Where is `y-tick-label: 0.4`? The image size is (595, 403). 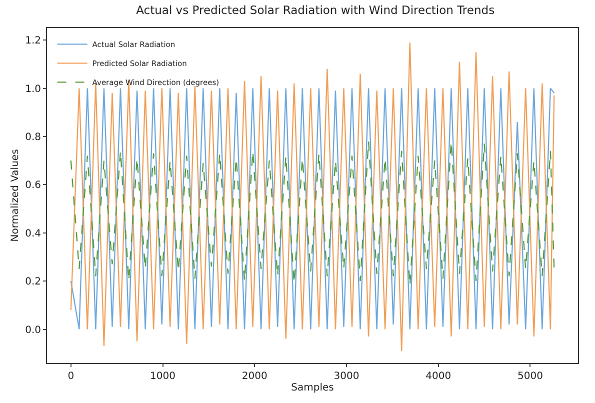 y-tick-label: 0.4 is located at coordinates (33, 234).